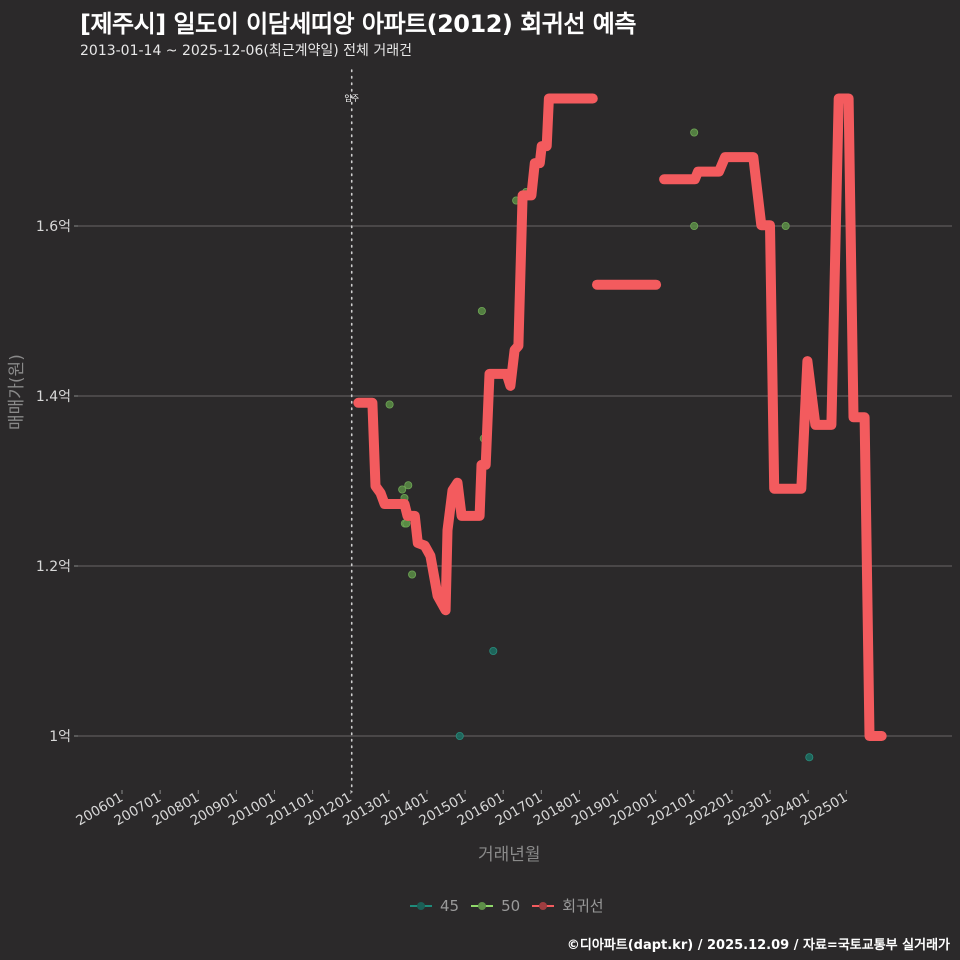 This screenshot has width=960, height=960. What do you see at coordinates (450, 905) in the screenshot?
I see `legend-label-45: 45` at bounding box center [450, 905].